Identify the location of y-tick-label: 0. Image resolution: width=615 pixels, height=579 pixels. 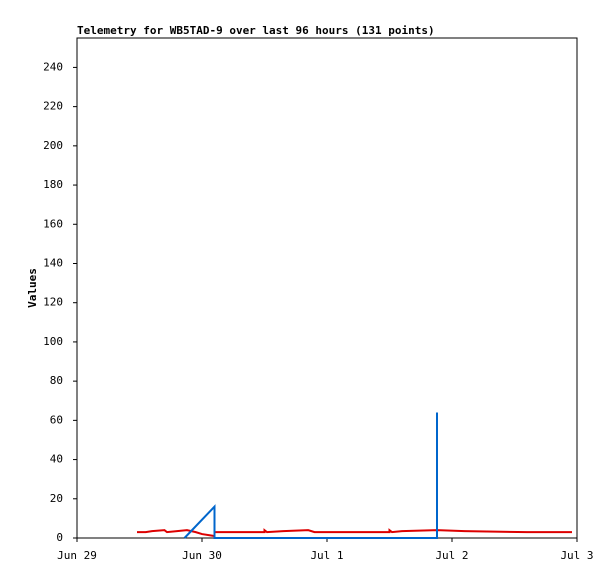
(59, 537).